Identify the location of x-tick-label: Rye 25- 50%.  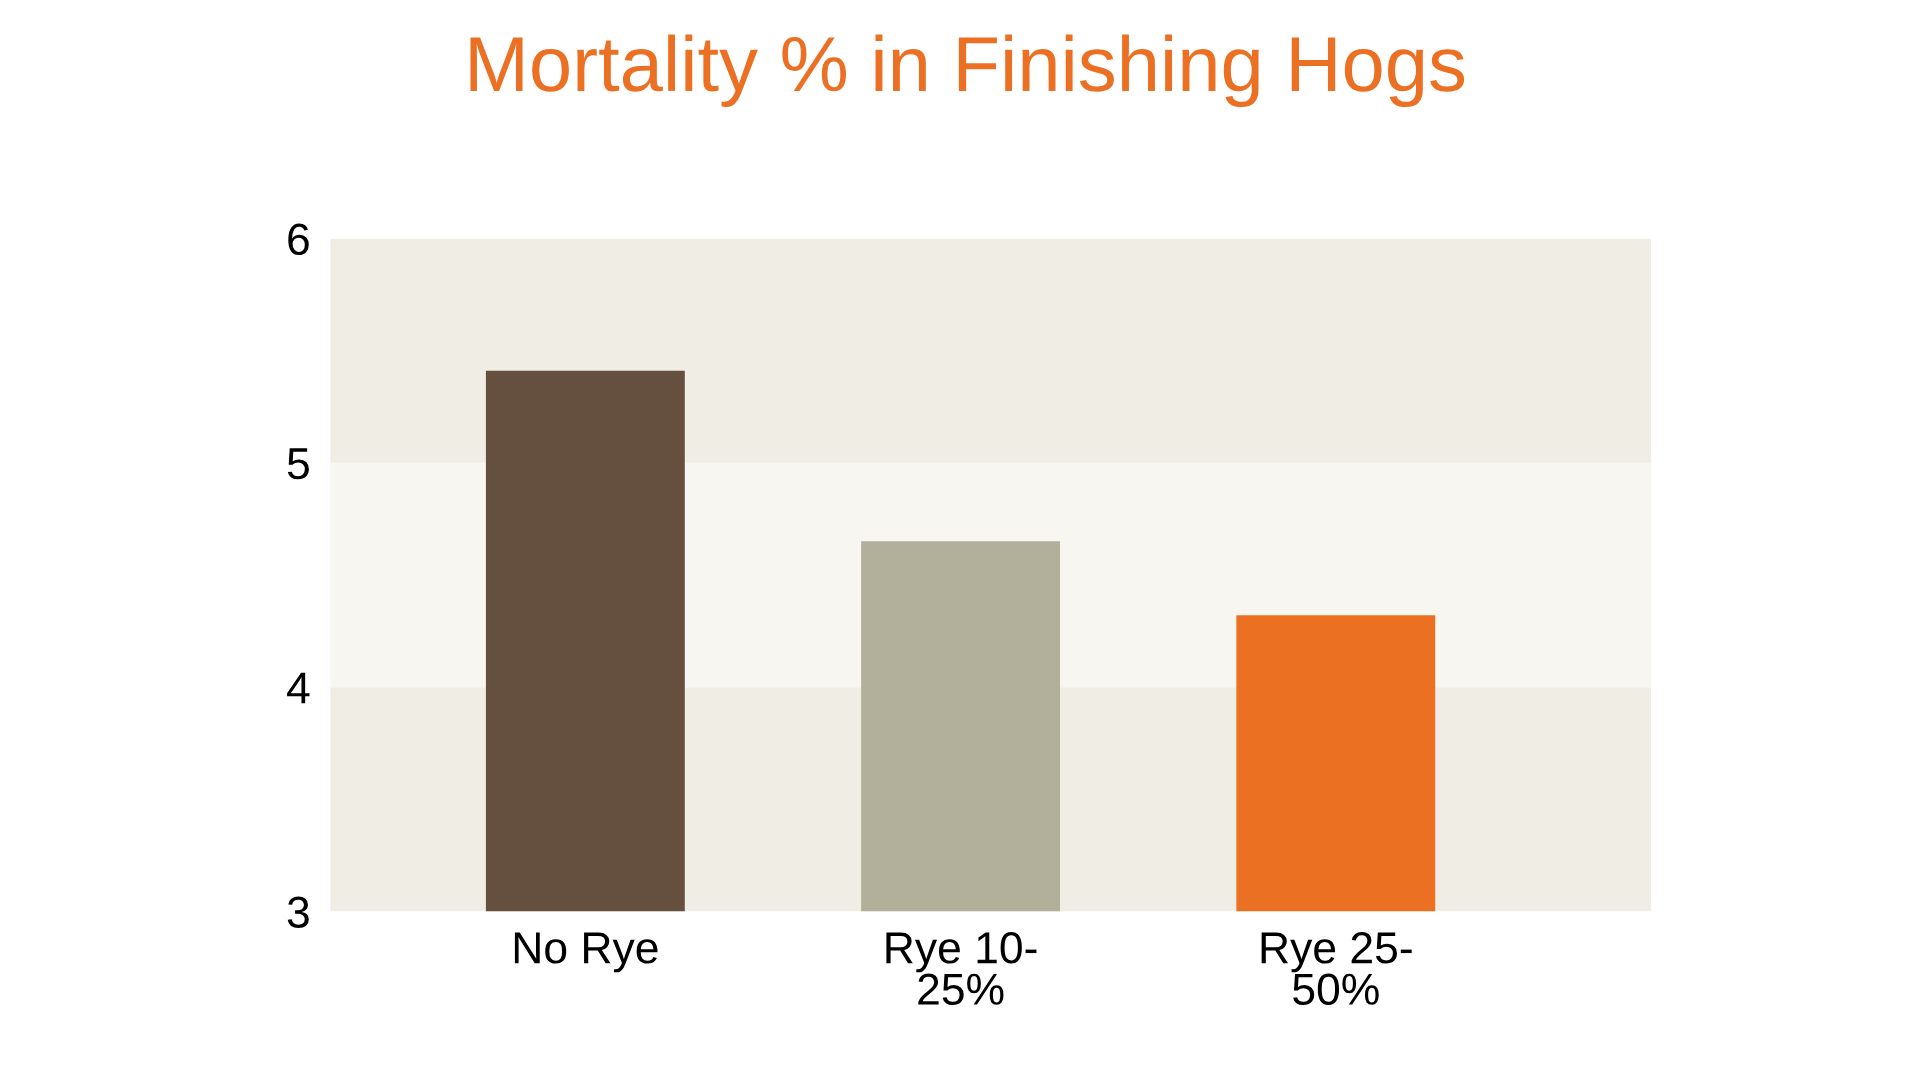
(1336, 969).